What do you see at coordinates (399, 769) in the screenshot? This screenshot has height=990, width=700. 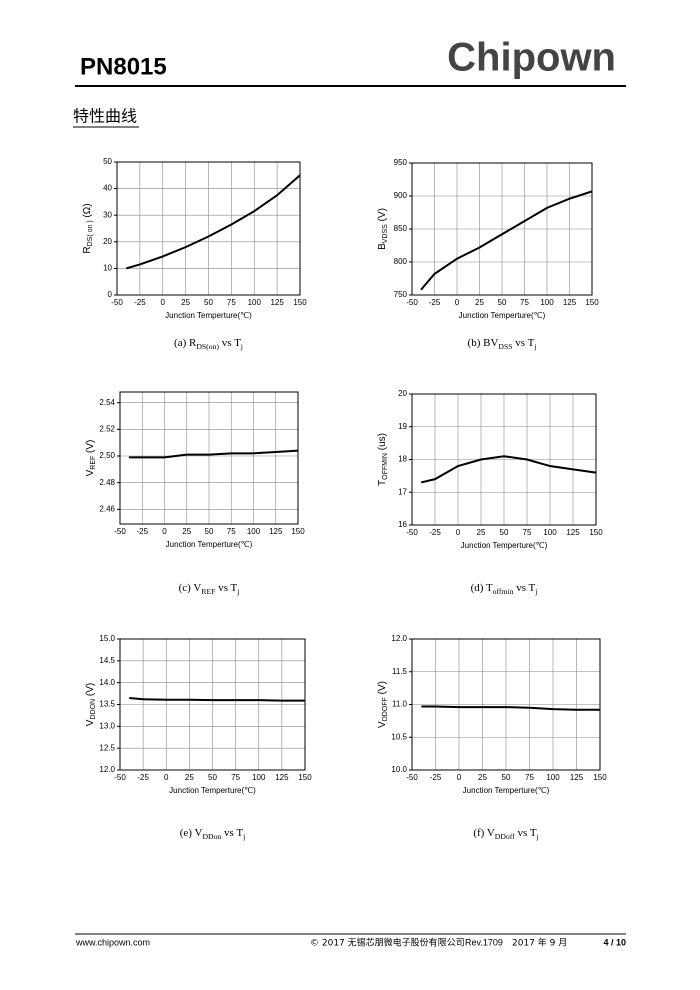 I see `y-tick-label: 10.0` at bounding box center [399, 769].